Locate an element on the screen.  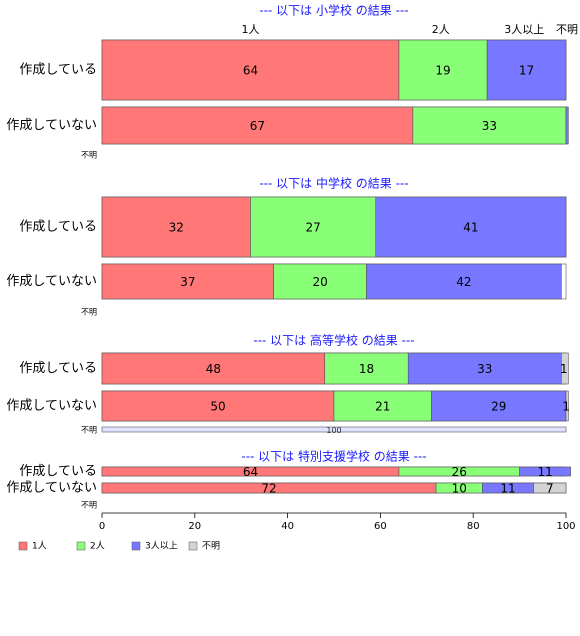
segment-label: 20 is located at coordinates (319, 282).